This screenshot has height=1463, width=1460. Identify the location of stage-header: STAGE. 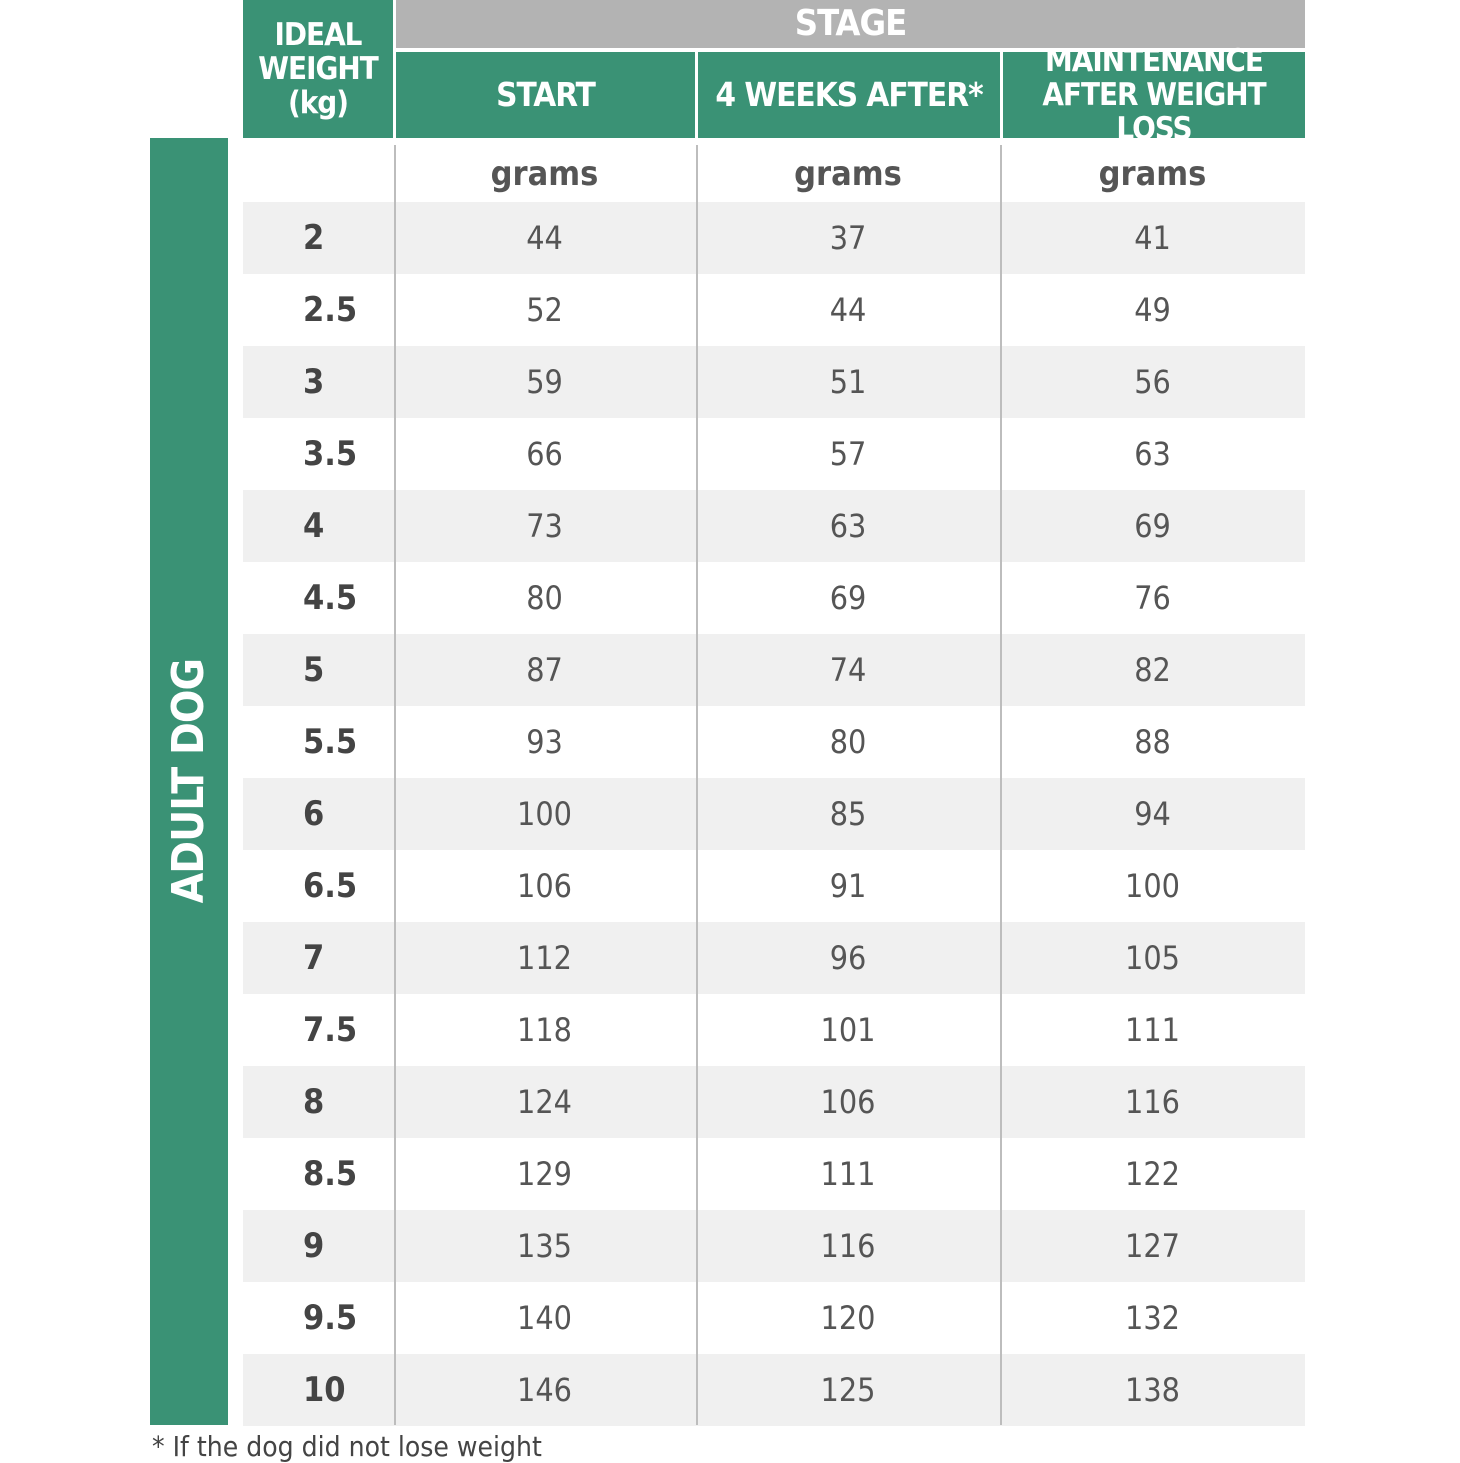
(850, 24).